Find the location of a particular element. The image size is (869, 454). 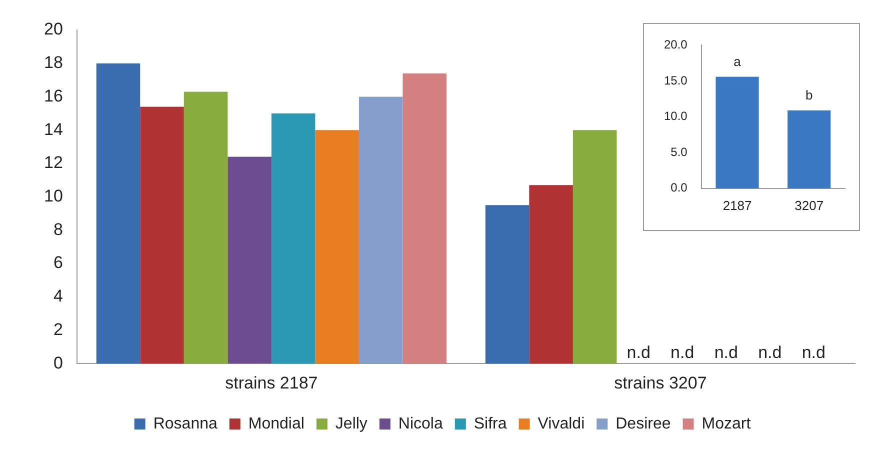

annotation: a is located at coordinates (738, 61).